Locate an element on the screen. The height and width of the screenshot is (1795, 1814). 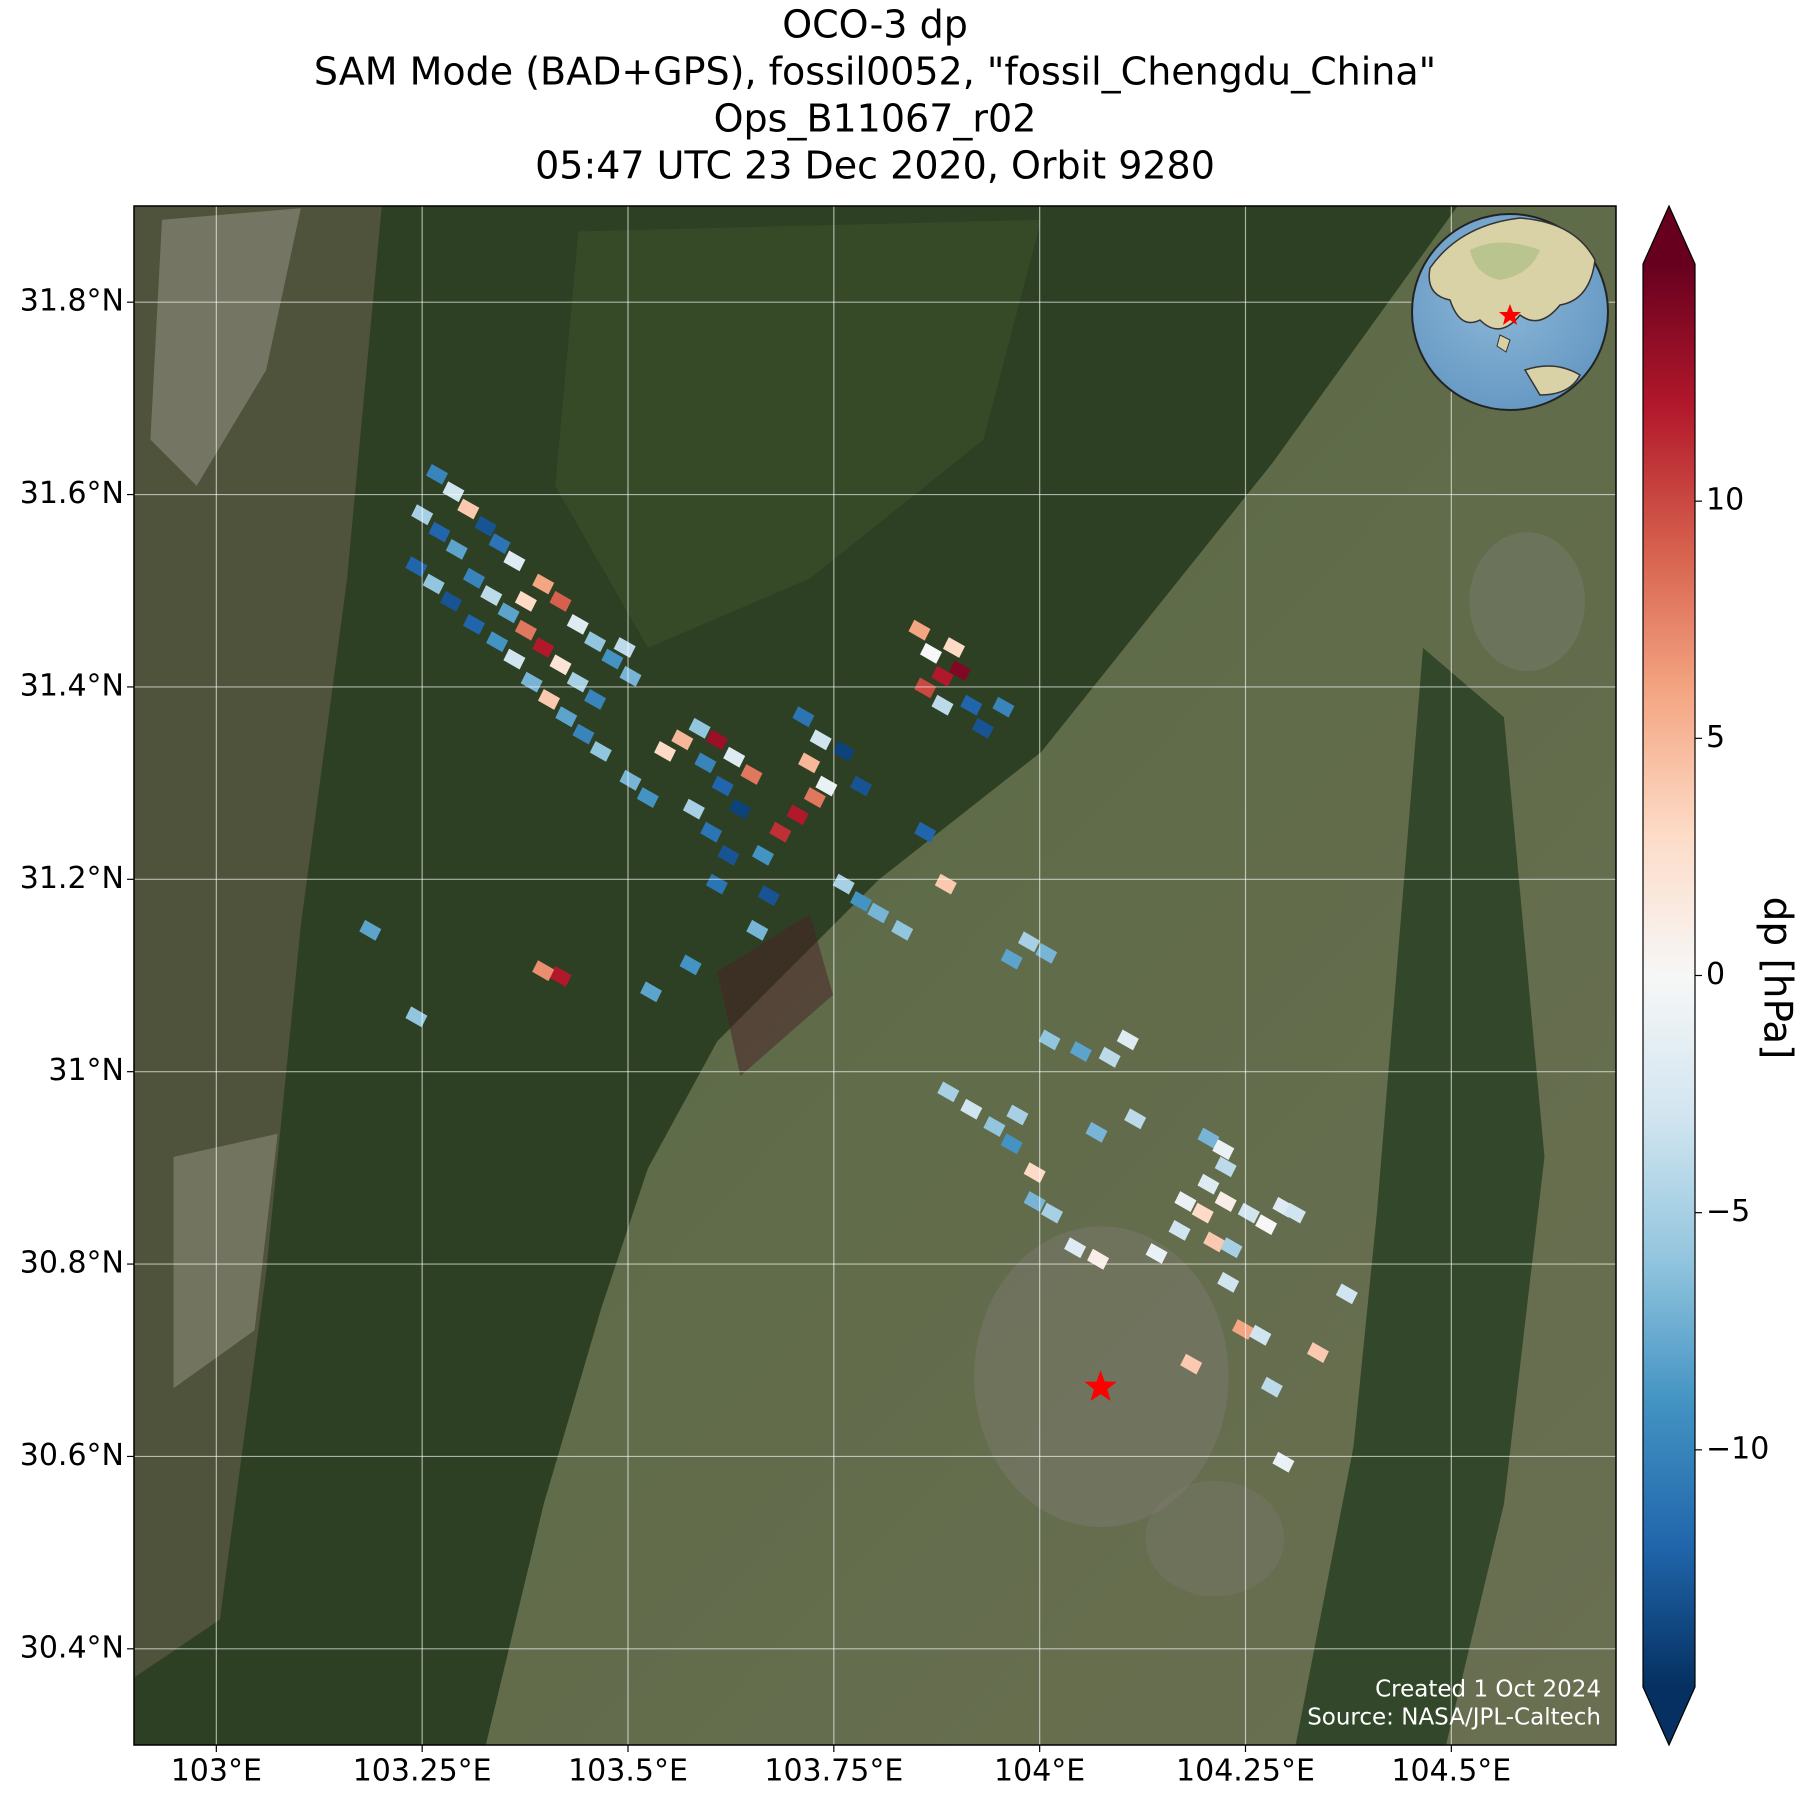
colorbar-tick-label: −10 is located at coordinates (1737, 1448).